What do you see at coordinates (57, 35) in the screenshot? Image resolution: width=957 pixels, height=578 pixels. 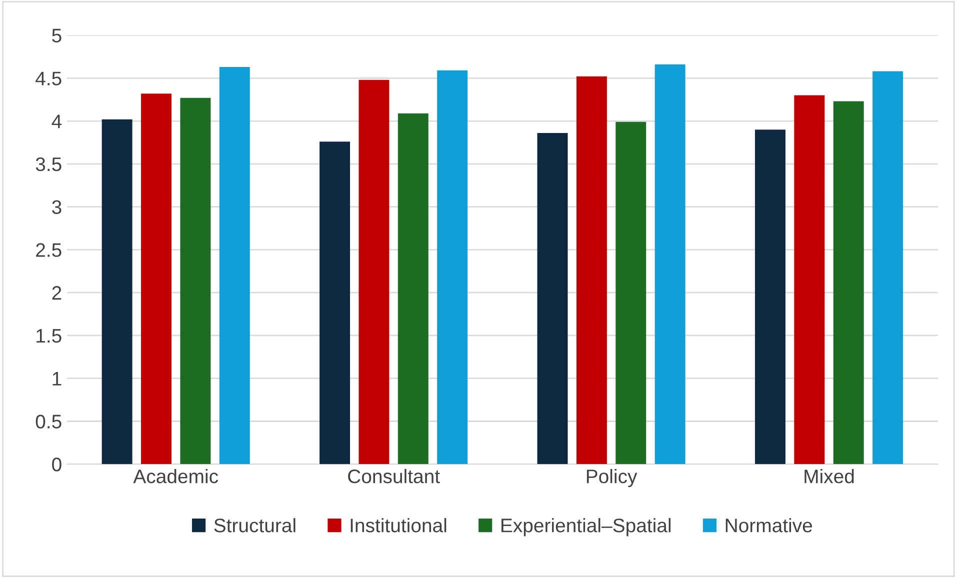 I see `y-tick-label: 5` at bounding box center [57, 35].